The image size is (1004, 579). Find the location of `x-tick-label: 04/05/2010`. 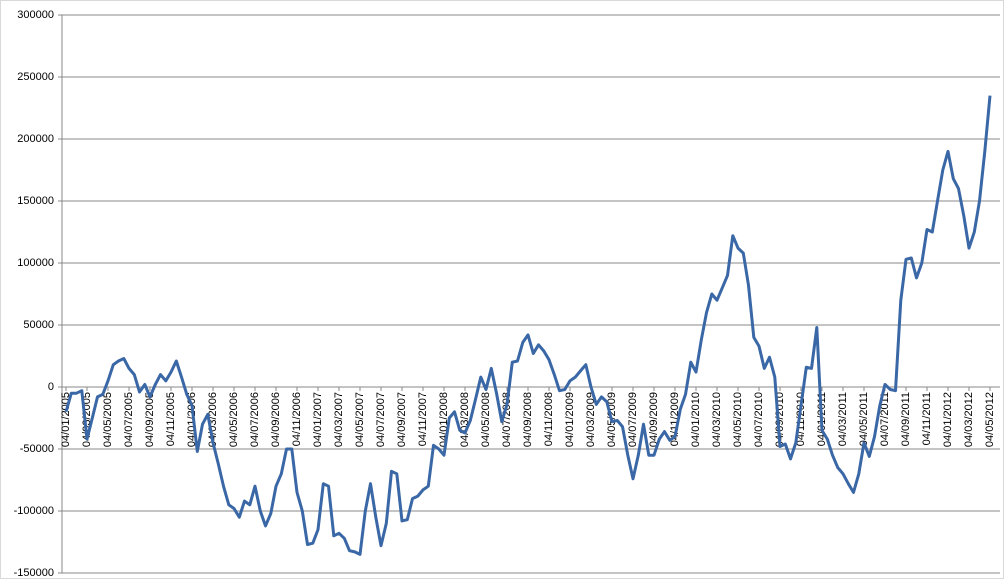

x-tick-label: 04/05/2010 is located at coordinates (738, 419).